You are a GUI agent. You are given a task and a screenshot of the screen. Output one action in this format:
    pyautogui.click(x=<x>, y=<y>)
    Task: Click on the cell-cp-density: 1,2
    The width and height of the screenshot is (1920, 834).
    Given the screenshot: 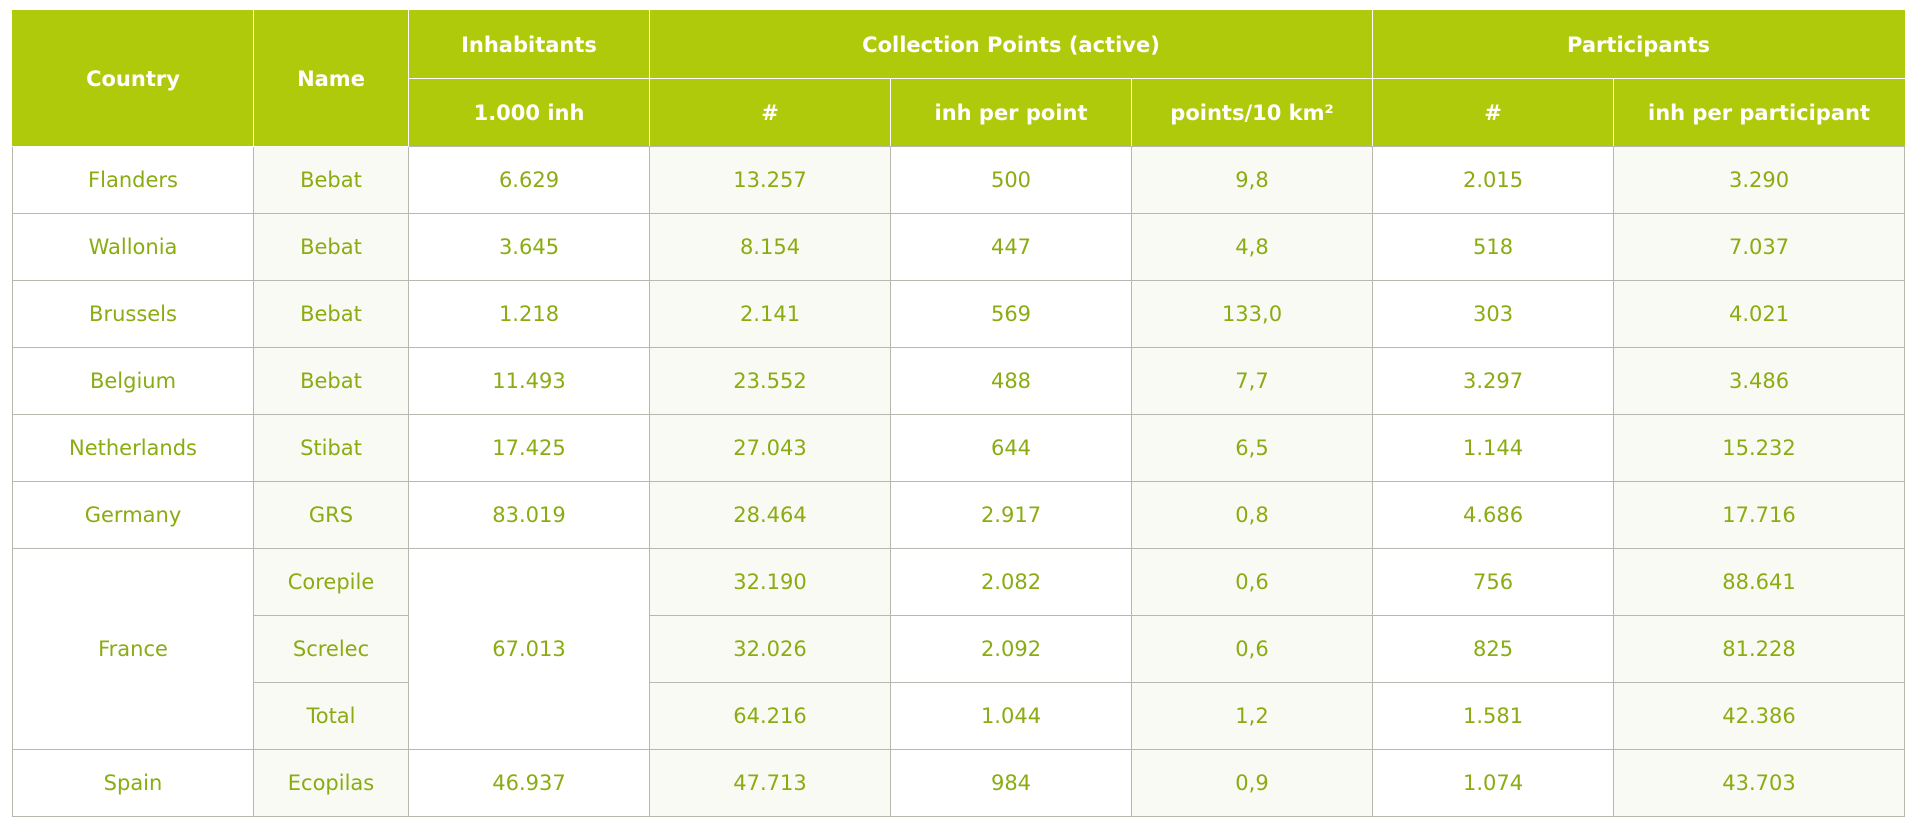 What is the action you would take?
    pyautogui.click(x=1252, y=716)
    